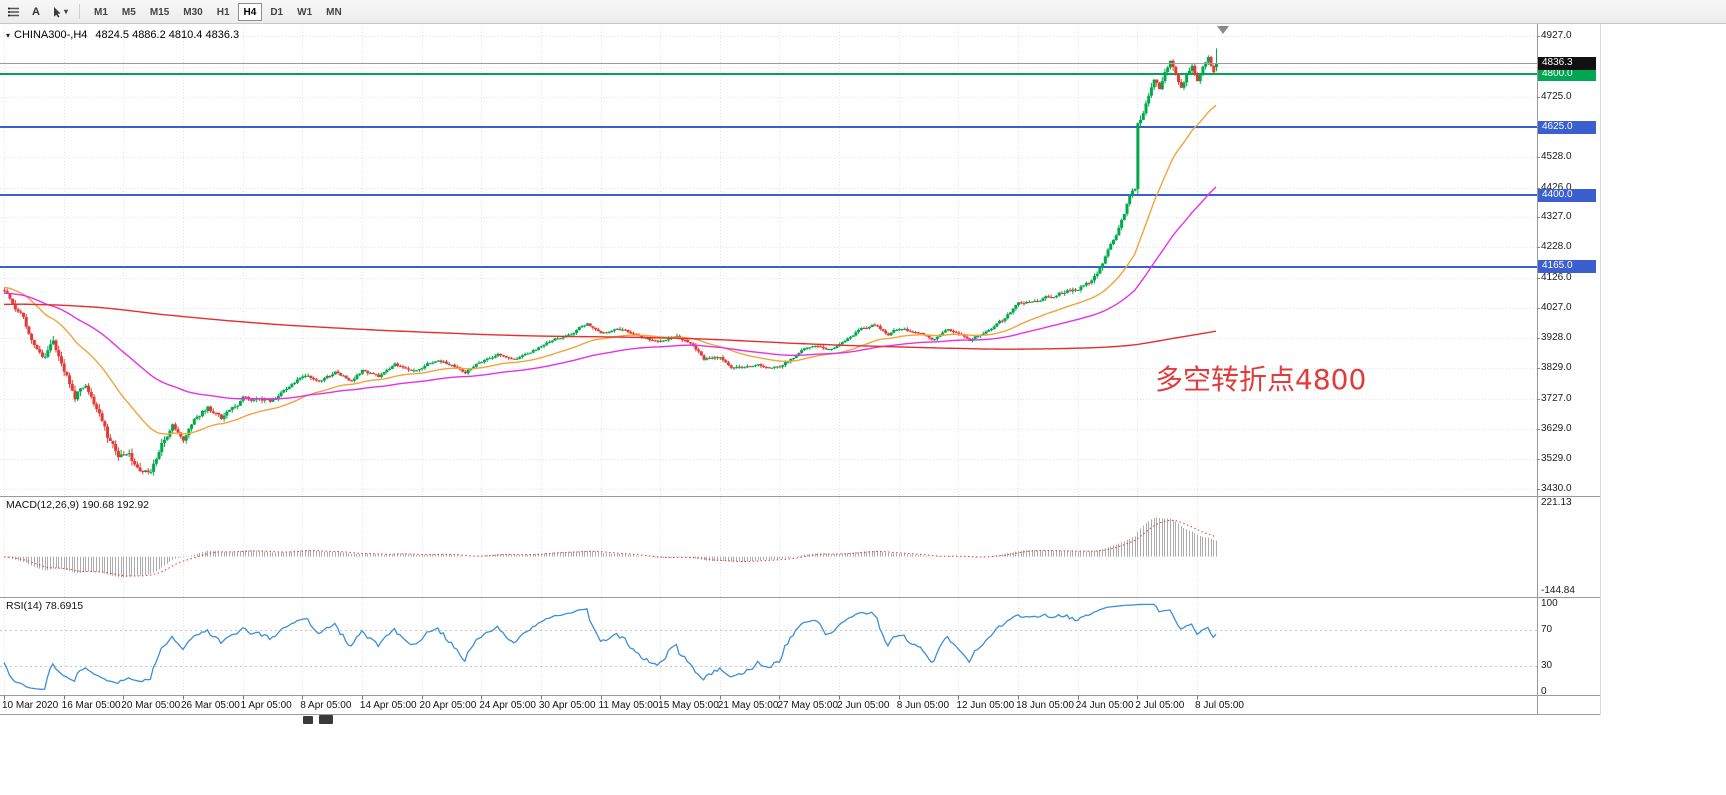 The image size is (1726, 795). Describe the element at coordinates (80, 11) in the screenshot. I see `toolbar-separator` at that location.